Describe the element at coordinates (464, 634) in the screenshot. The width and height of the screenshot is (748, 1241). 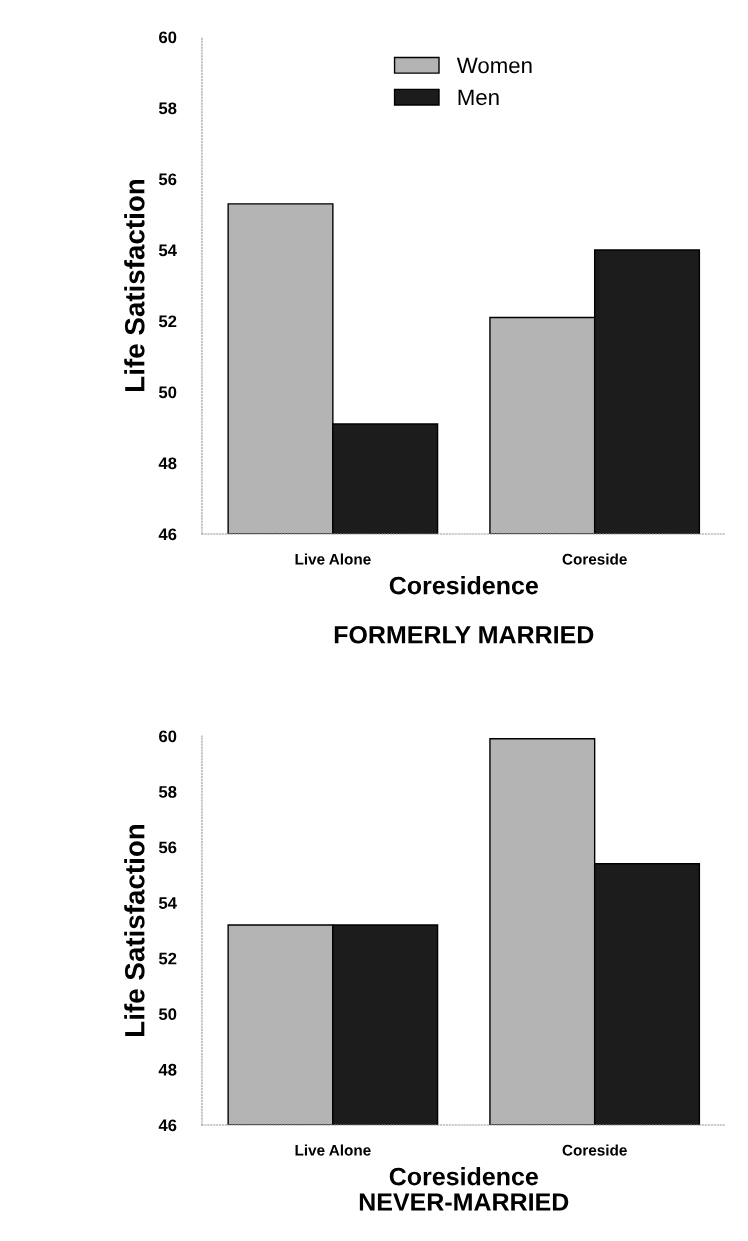
I see `text: FORMERLY MARRIED` at that location.